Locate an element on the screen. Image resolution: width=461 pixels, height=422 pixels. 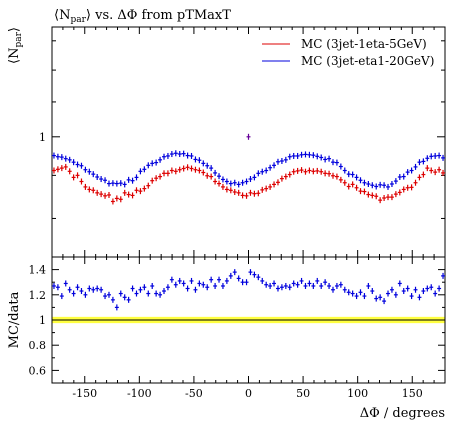
x-tick-label: -100 is located at coordinates (139, 393).